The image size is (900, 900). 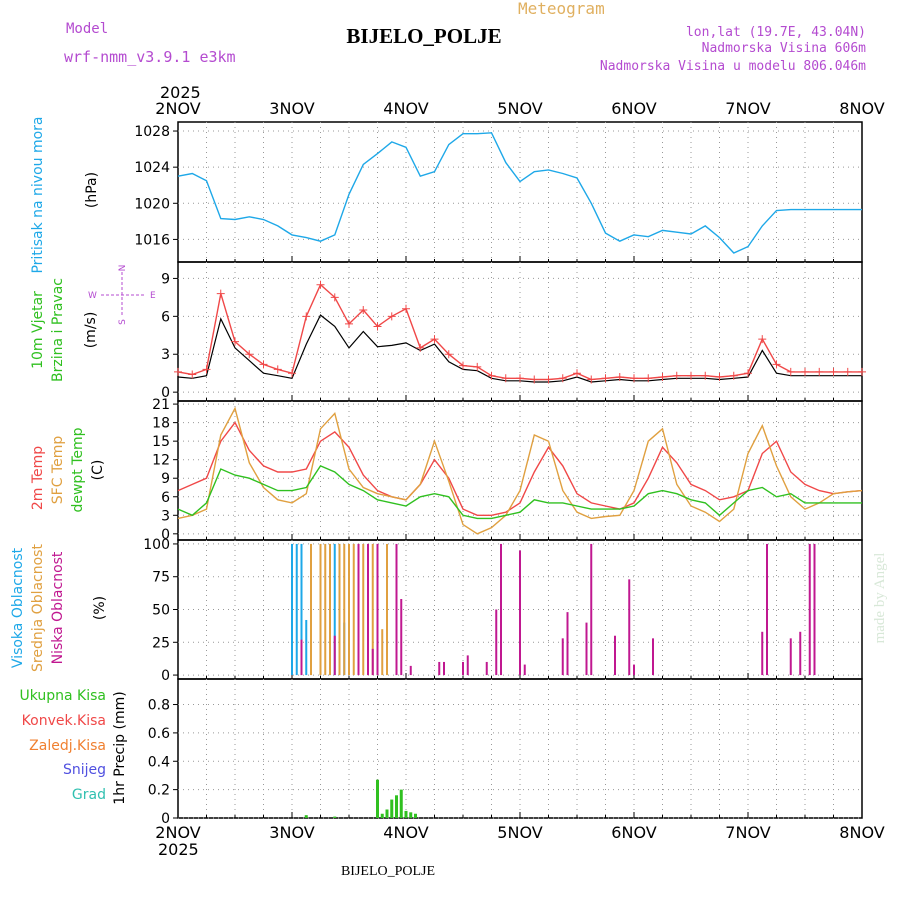 What do you see at coordinates (165, 393) in the screenshot?
I see `wind-ytick-label: 0` at bounding box center [165, 393].